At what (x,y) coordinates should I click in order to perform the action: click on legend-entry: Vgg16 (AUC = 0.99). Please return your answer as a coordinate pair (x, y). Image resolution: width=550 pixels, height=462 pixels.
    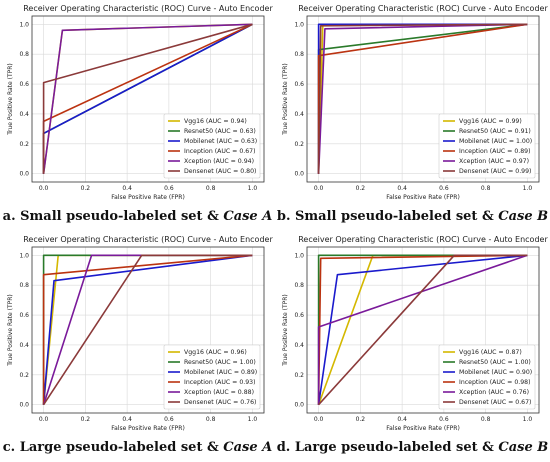
    Looking at the image, I should click on (490, 121).